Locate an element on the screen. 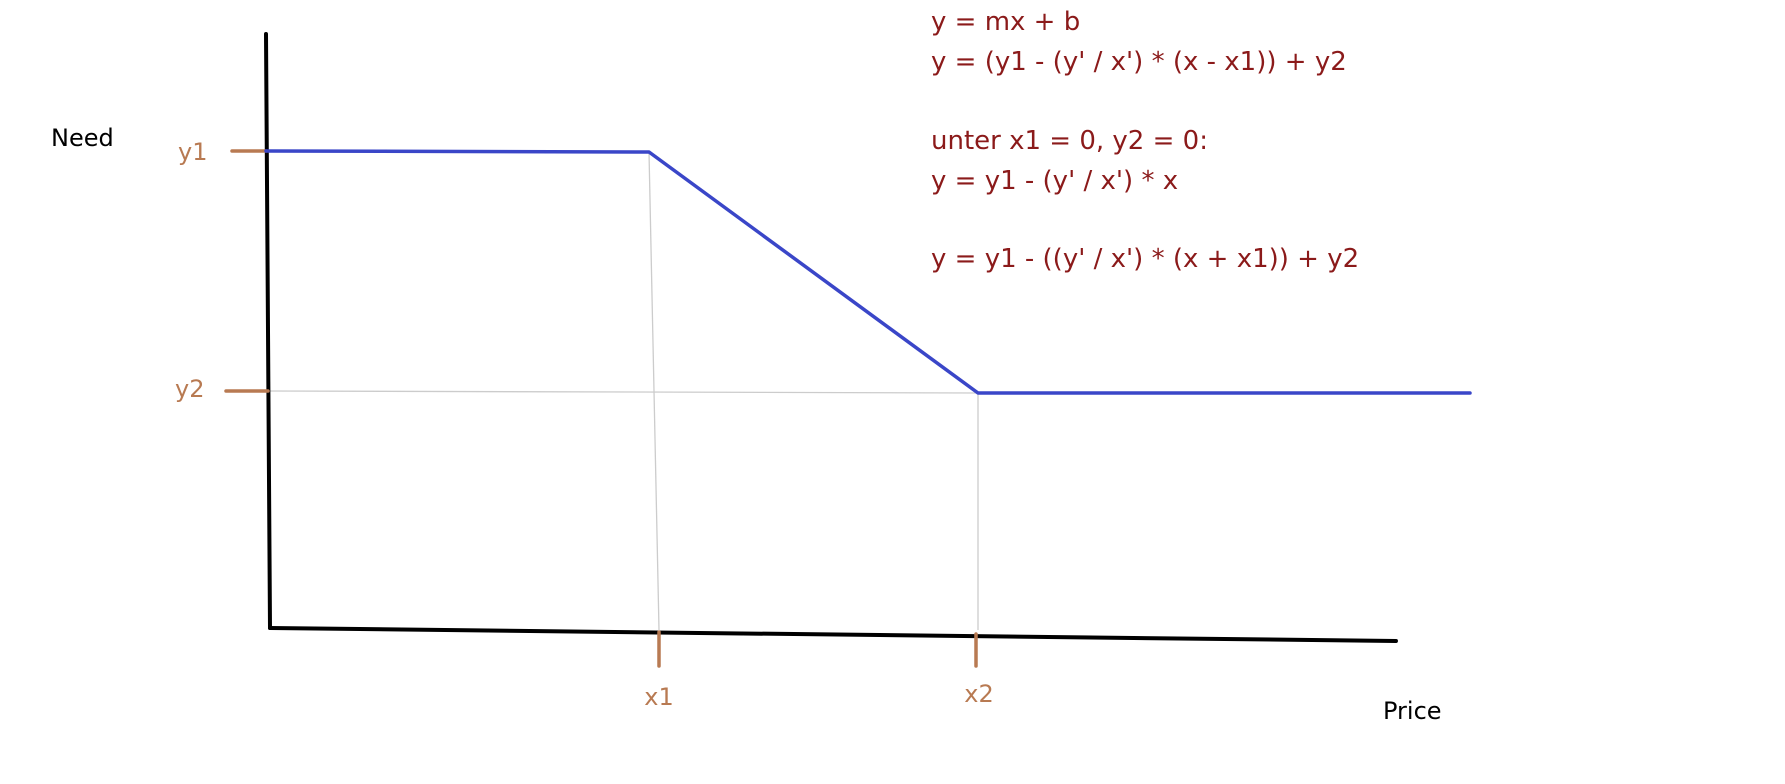 This screenshot has height=784, width=1785. tick-label-y1: y1 is located at coordinates (192, 152).